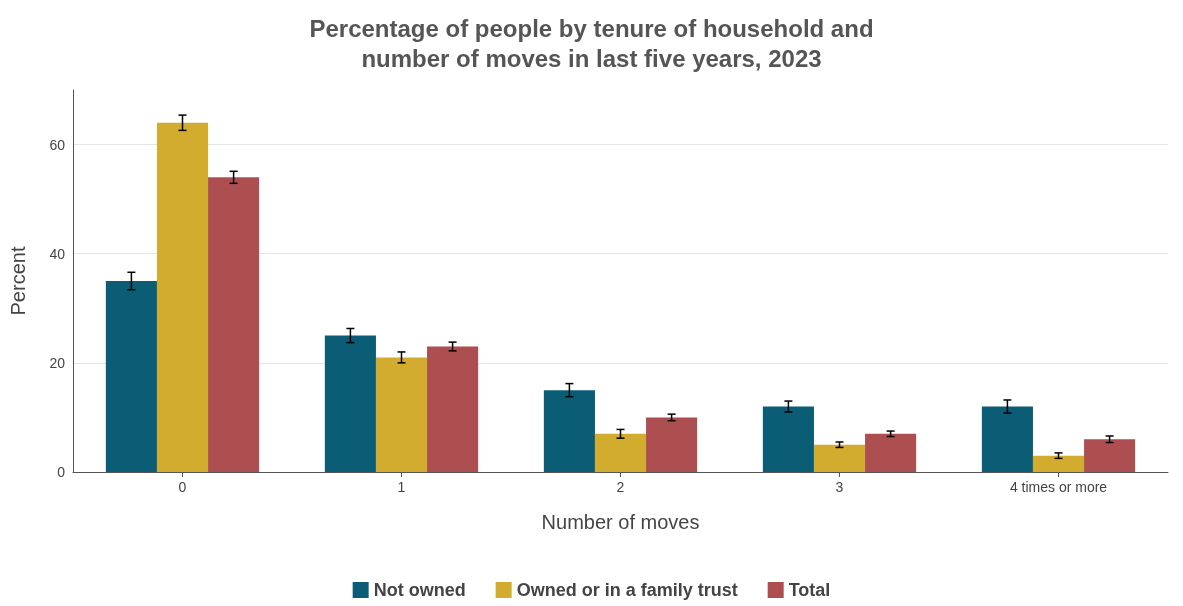  Describe the element at coordinates (591, 43) in the screenshot. I see `chart-title: Percentage of people by tenure of household and number of moves in last five years, 2023` at that location.